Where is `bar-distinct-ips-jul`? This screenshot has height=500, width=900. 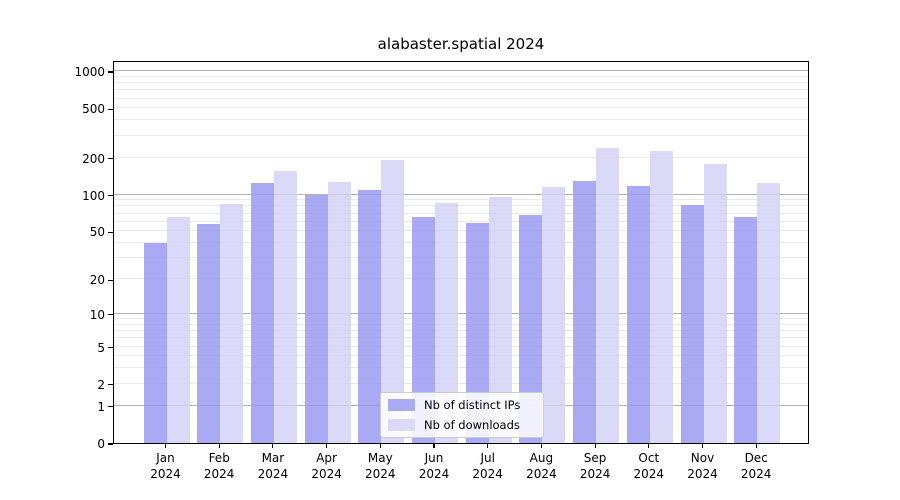
bar-distinct-ips-jul is located at coordinates (477, 332).